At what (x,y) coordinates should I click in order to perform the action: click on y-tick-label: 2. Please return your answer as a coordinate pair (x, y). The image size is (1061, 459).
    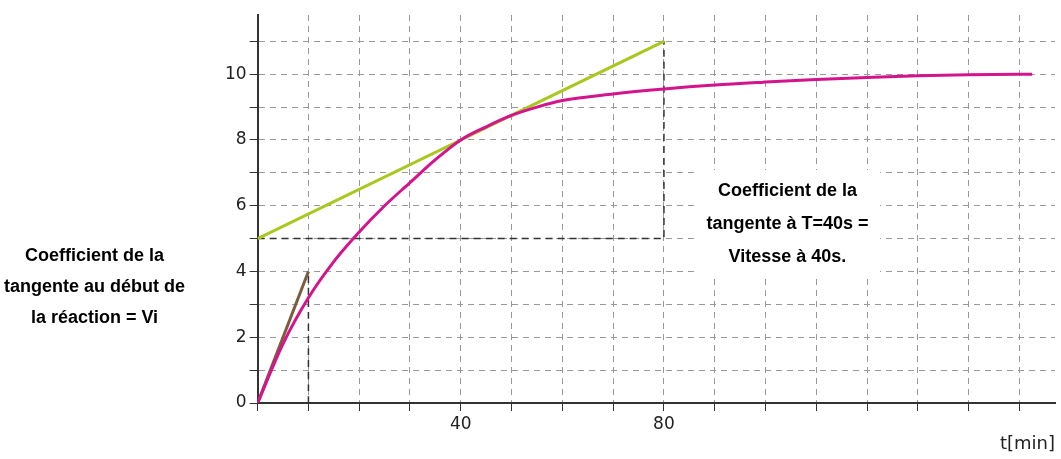
    Looking at the image, I should click on (241, 335).